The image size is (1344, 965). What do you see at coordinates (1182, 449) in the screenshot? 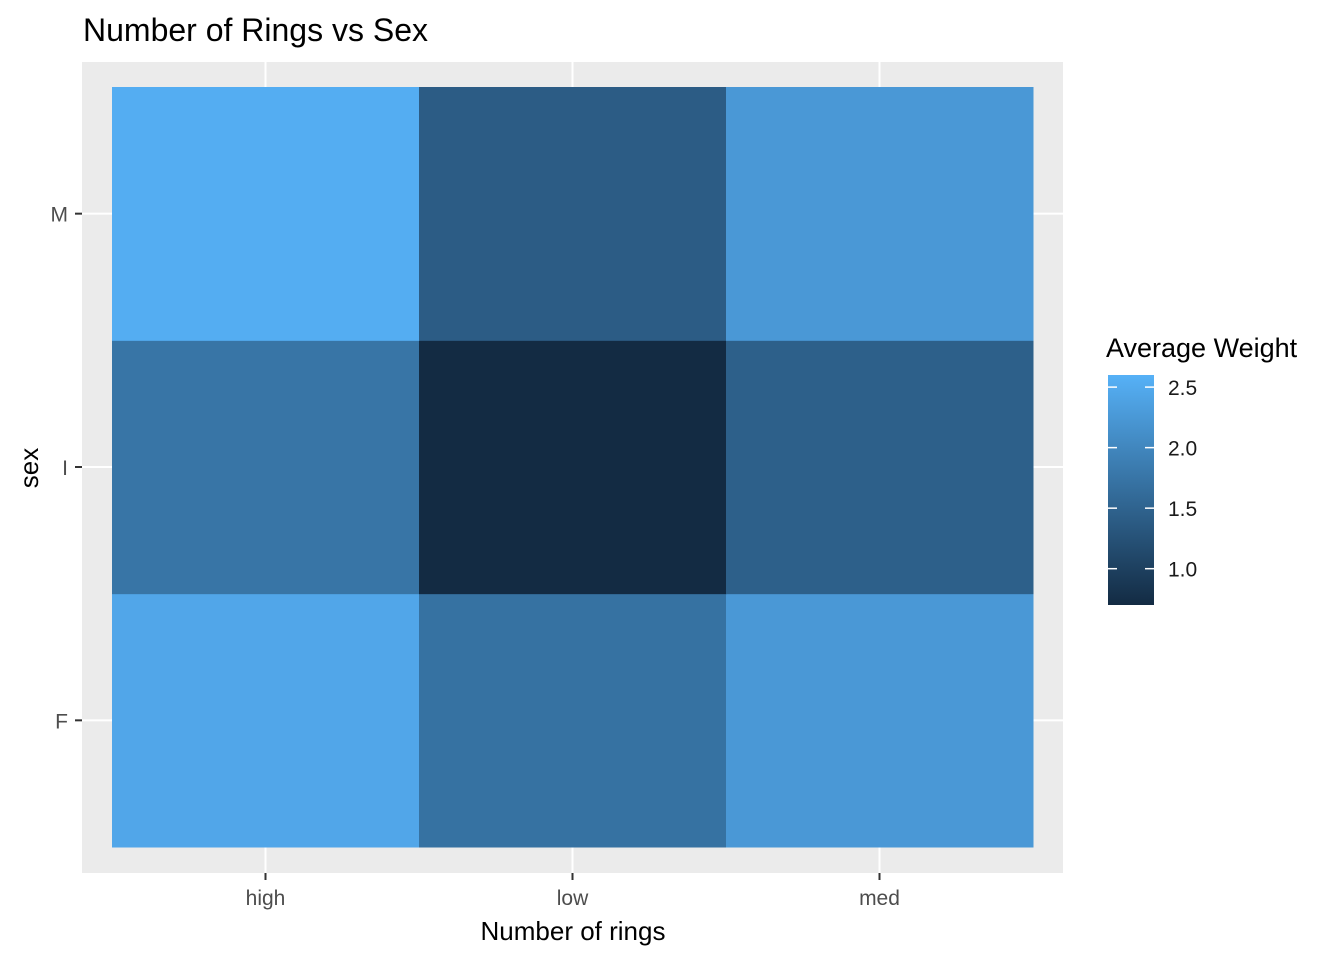
I see `legend-tick-label: 2.0` at bounding box center [1182, 449].